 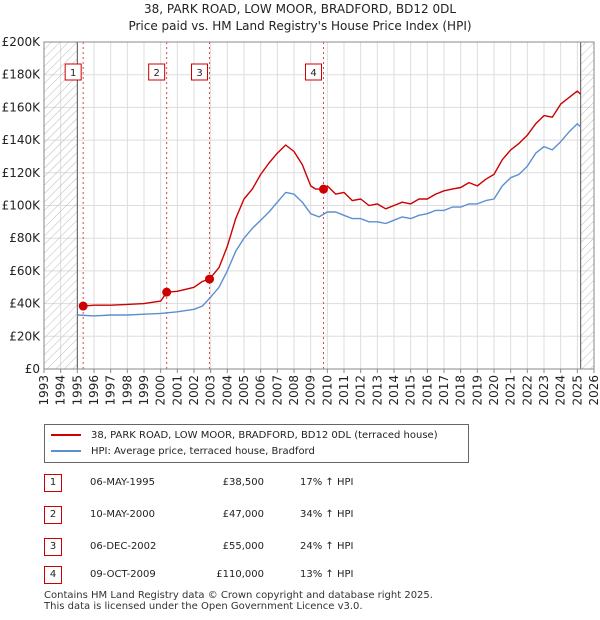 I want to click on sale-number-badge: 1, so click(x=53, y=483).